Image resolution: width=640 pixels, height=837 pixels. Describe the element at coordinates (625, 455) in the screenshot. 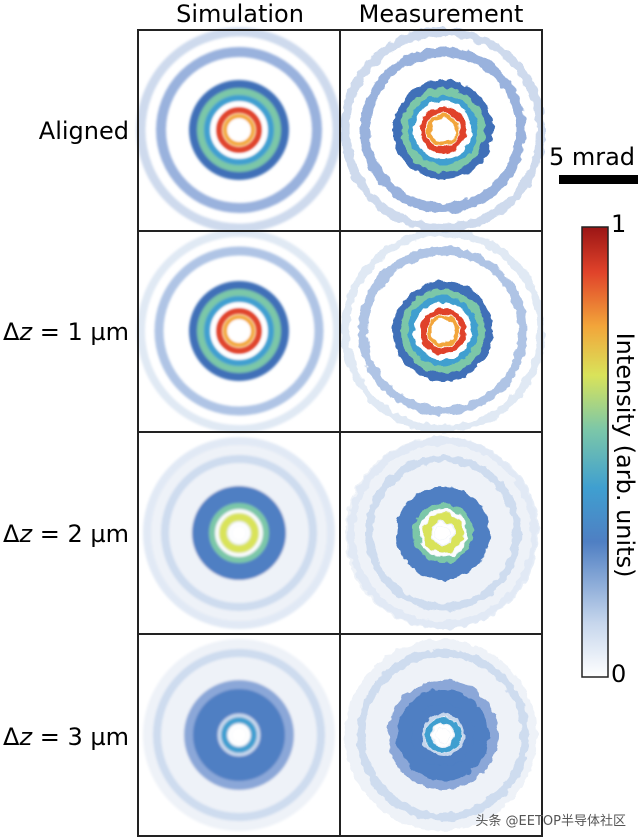

I see `colorbar-title: Intensity (arb. units)` at that location.